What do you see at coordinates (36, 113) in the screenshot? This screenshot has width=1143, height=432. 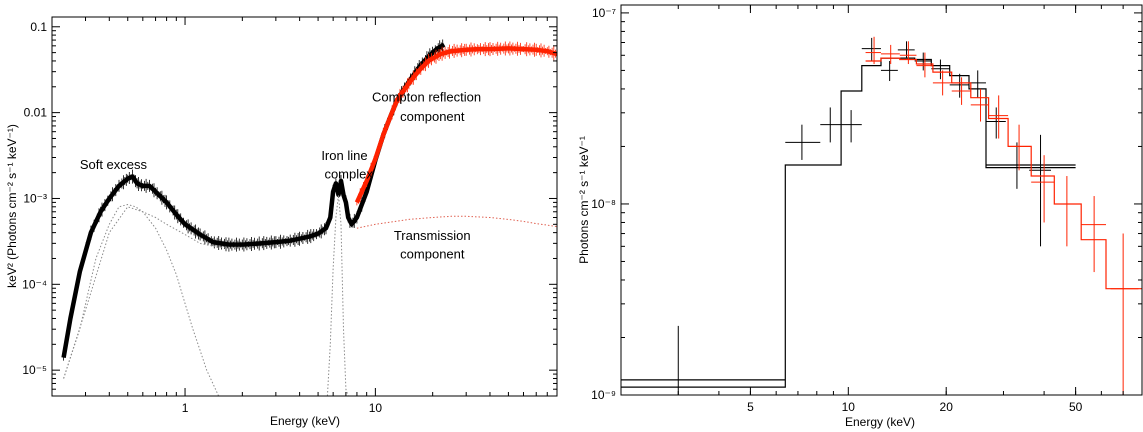 I see `y-tick-label: 0.01` at bounding box center [36, 113].